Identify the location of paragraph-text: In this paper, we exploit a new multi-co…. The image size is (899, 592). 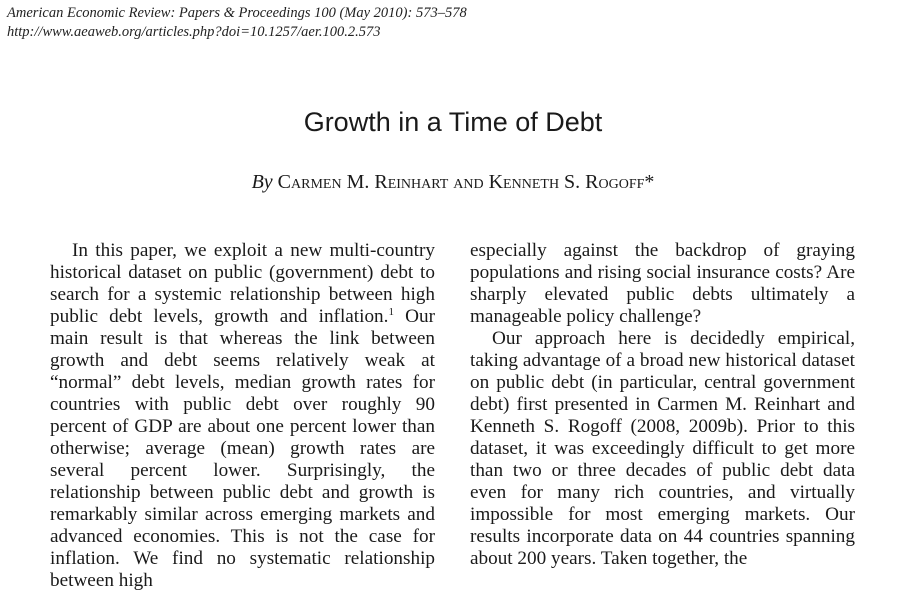
(242, 283).